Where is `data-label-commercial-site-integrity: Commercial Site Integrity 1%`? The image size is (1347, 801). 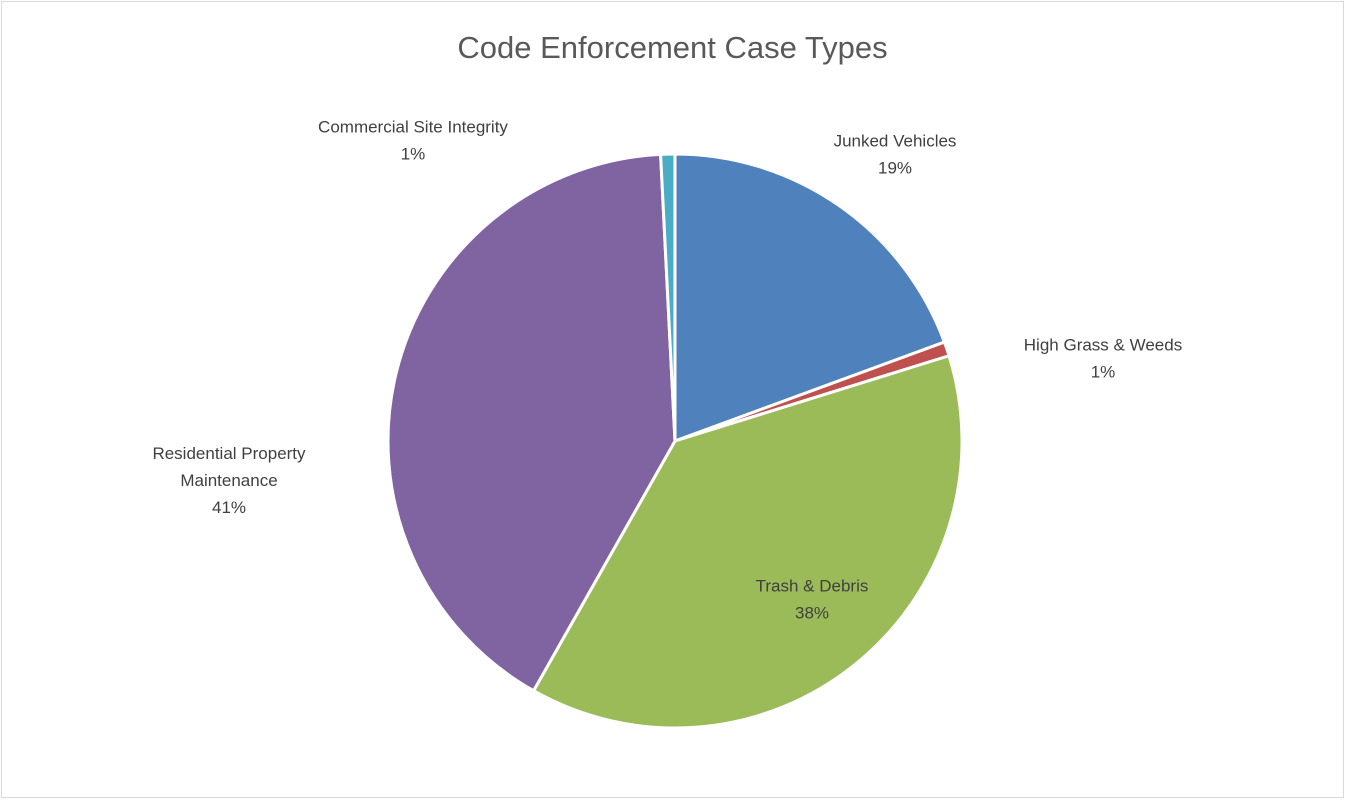
data-label-commercial-site-integrity: Commercial Site Integrity 1% is located at coordinates (413, 141).